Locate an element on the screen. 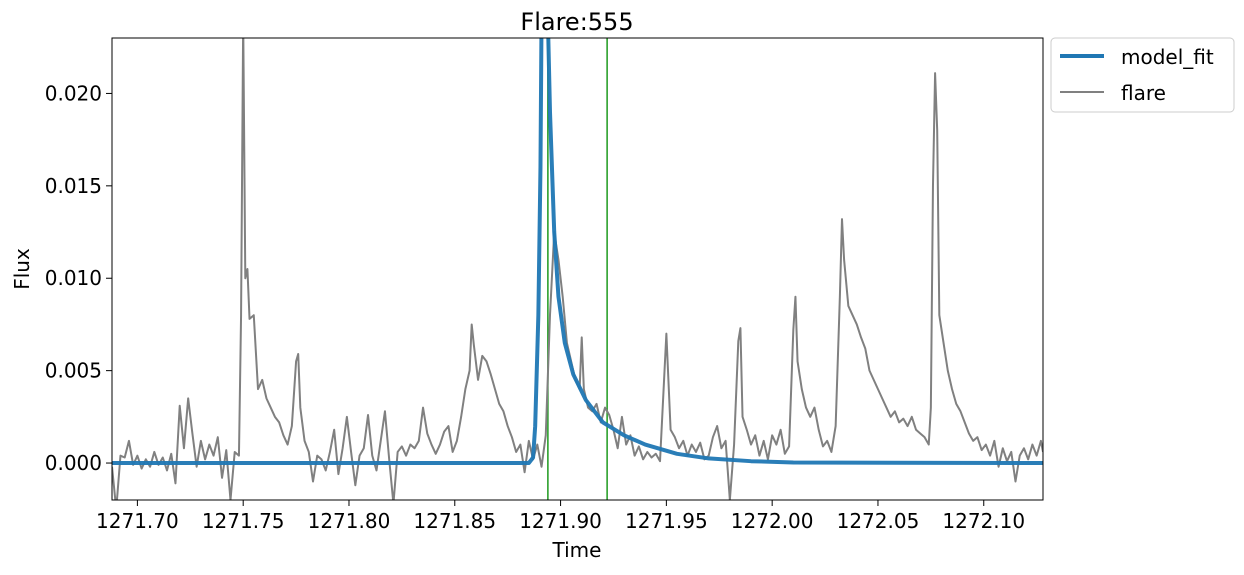 The width and height of the screenshot is (1244, 575). y-axis: 0.000 0.005 0.010 0.015 0.020 is located at coordinates (78, 278).